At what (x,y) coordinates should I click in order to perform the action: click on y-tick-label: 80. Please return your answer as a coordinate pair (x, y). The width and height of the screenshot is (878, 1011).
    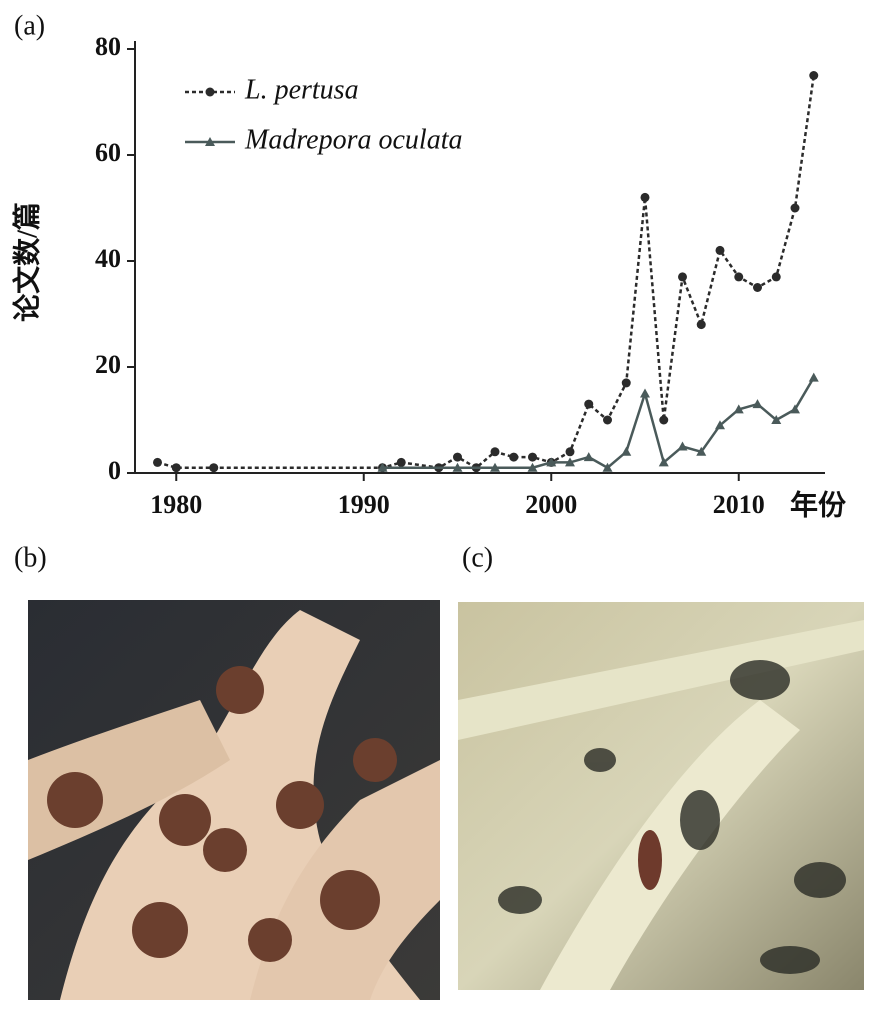
    Looking at the image, I should click on (108, 46).